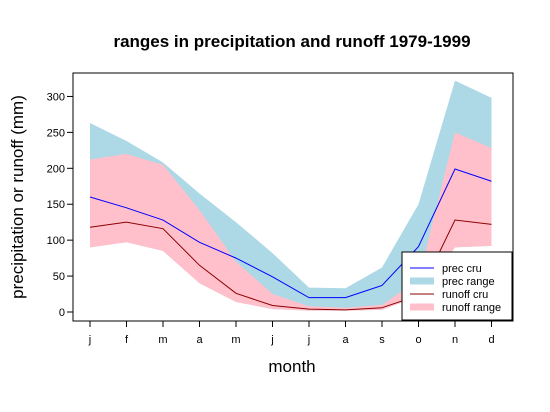 The image size is (550, 412). I want to click on y-tick-label: 250, so click(56, 133).